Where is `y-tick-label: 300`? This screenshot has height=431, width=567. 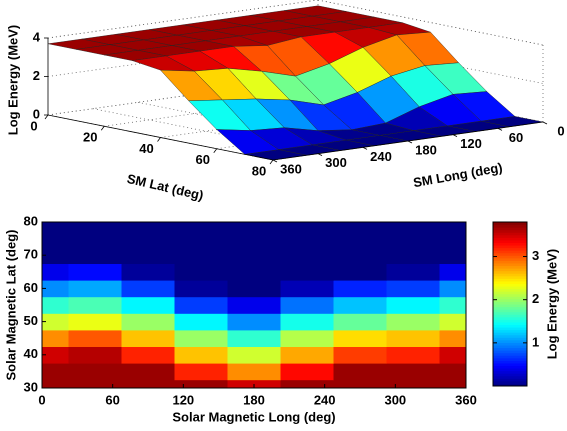 y-tick-label: 300 is located at coordinates (336, 162).